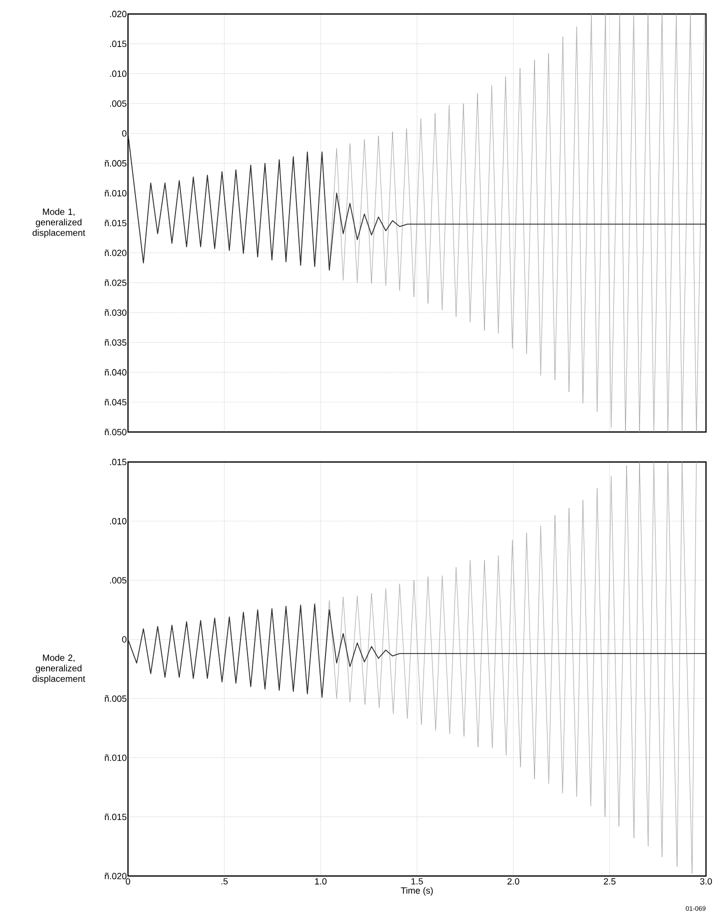 The width and height of the screenshot is (718, 918). Describe the element at coordinates (115, 402) in the screenshot. I see `y-tick-label: ñ.045` at that location.